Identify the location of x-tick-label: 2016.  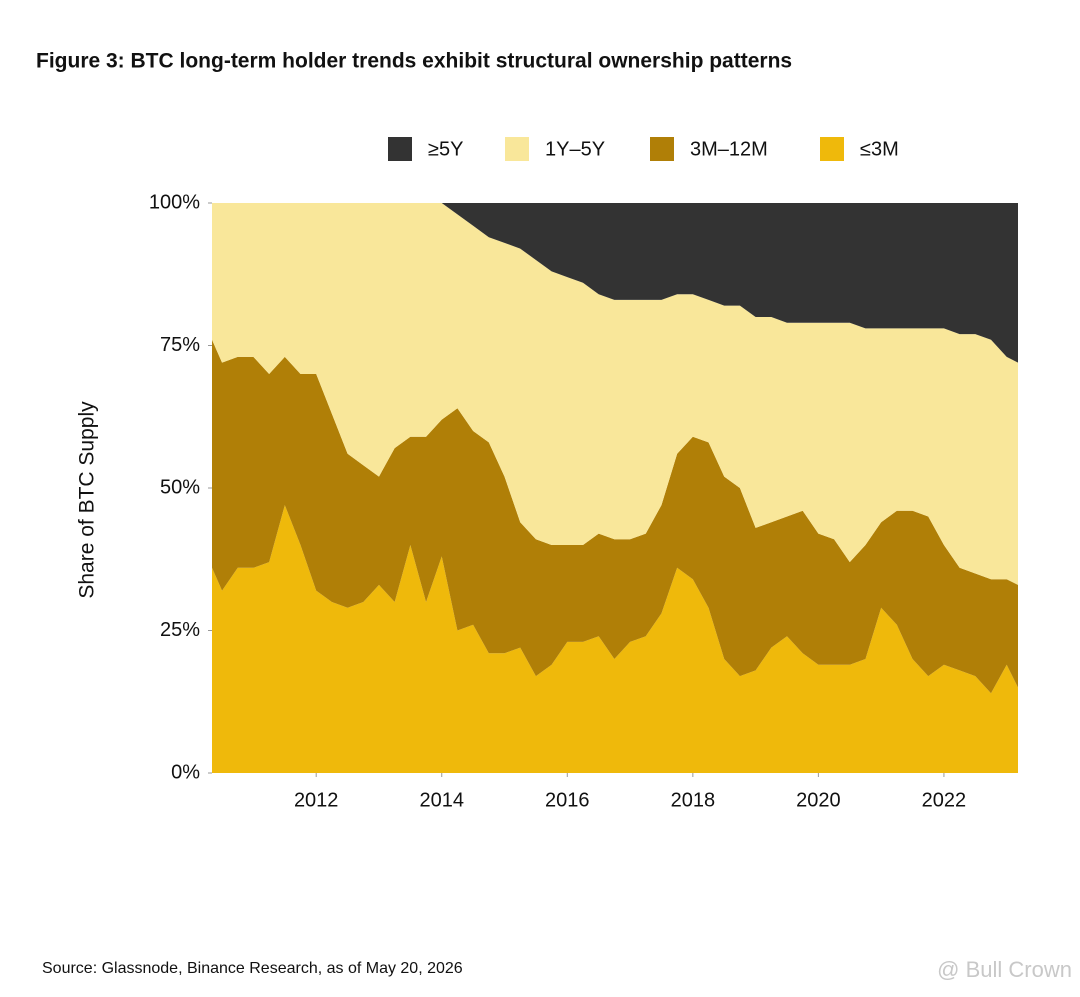
(567, 800).